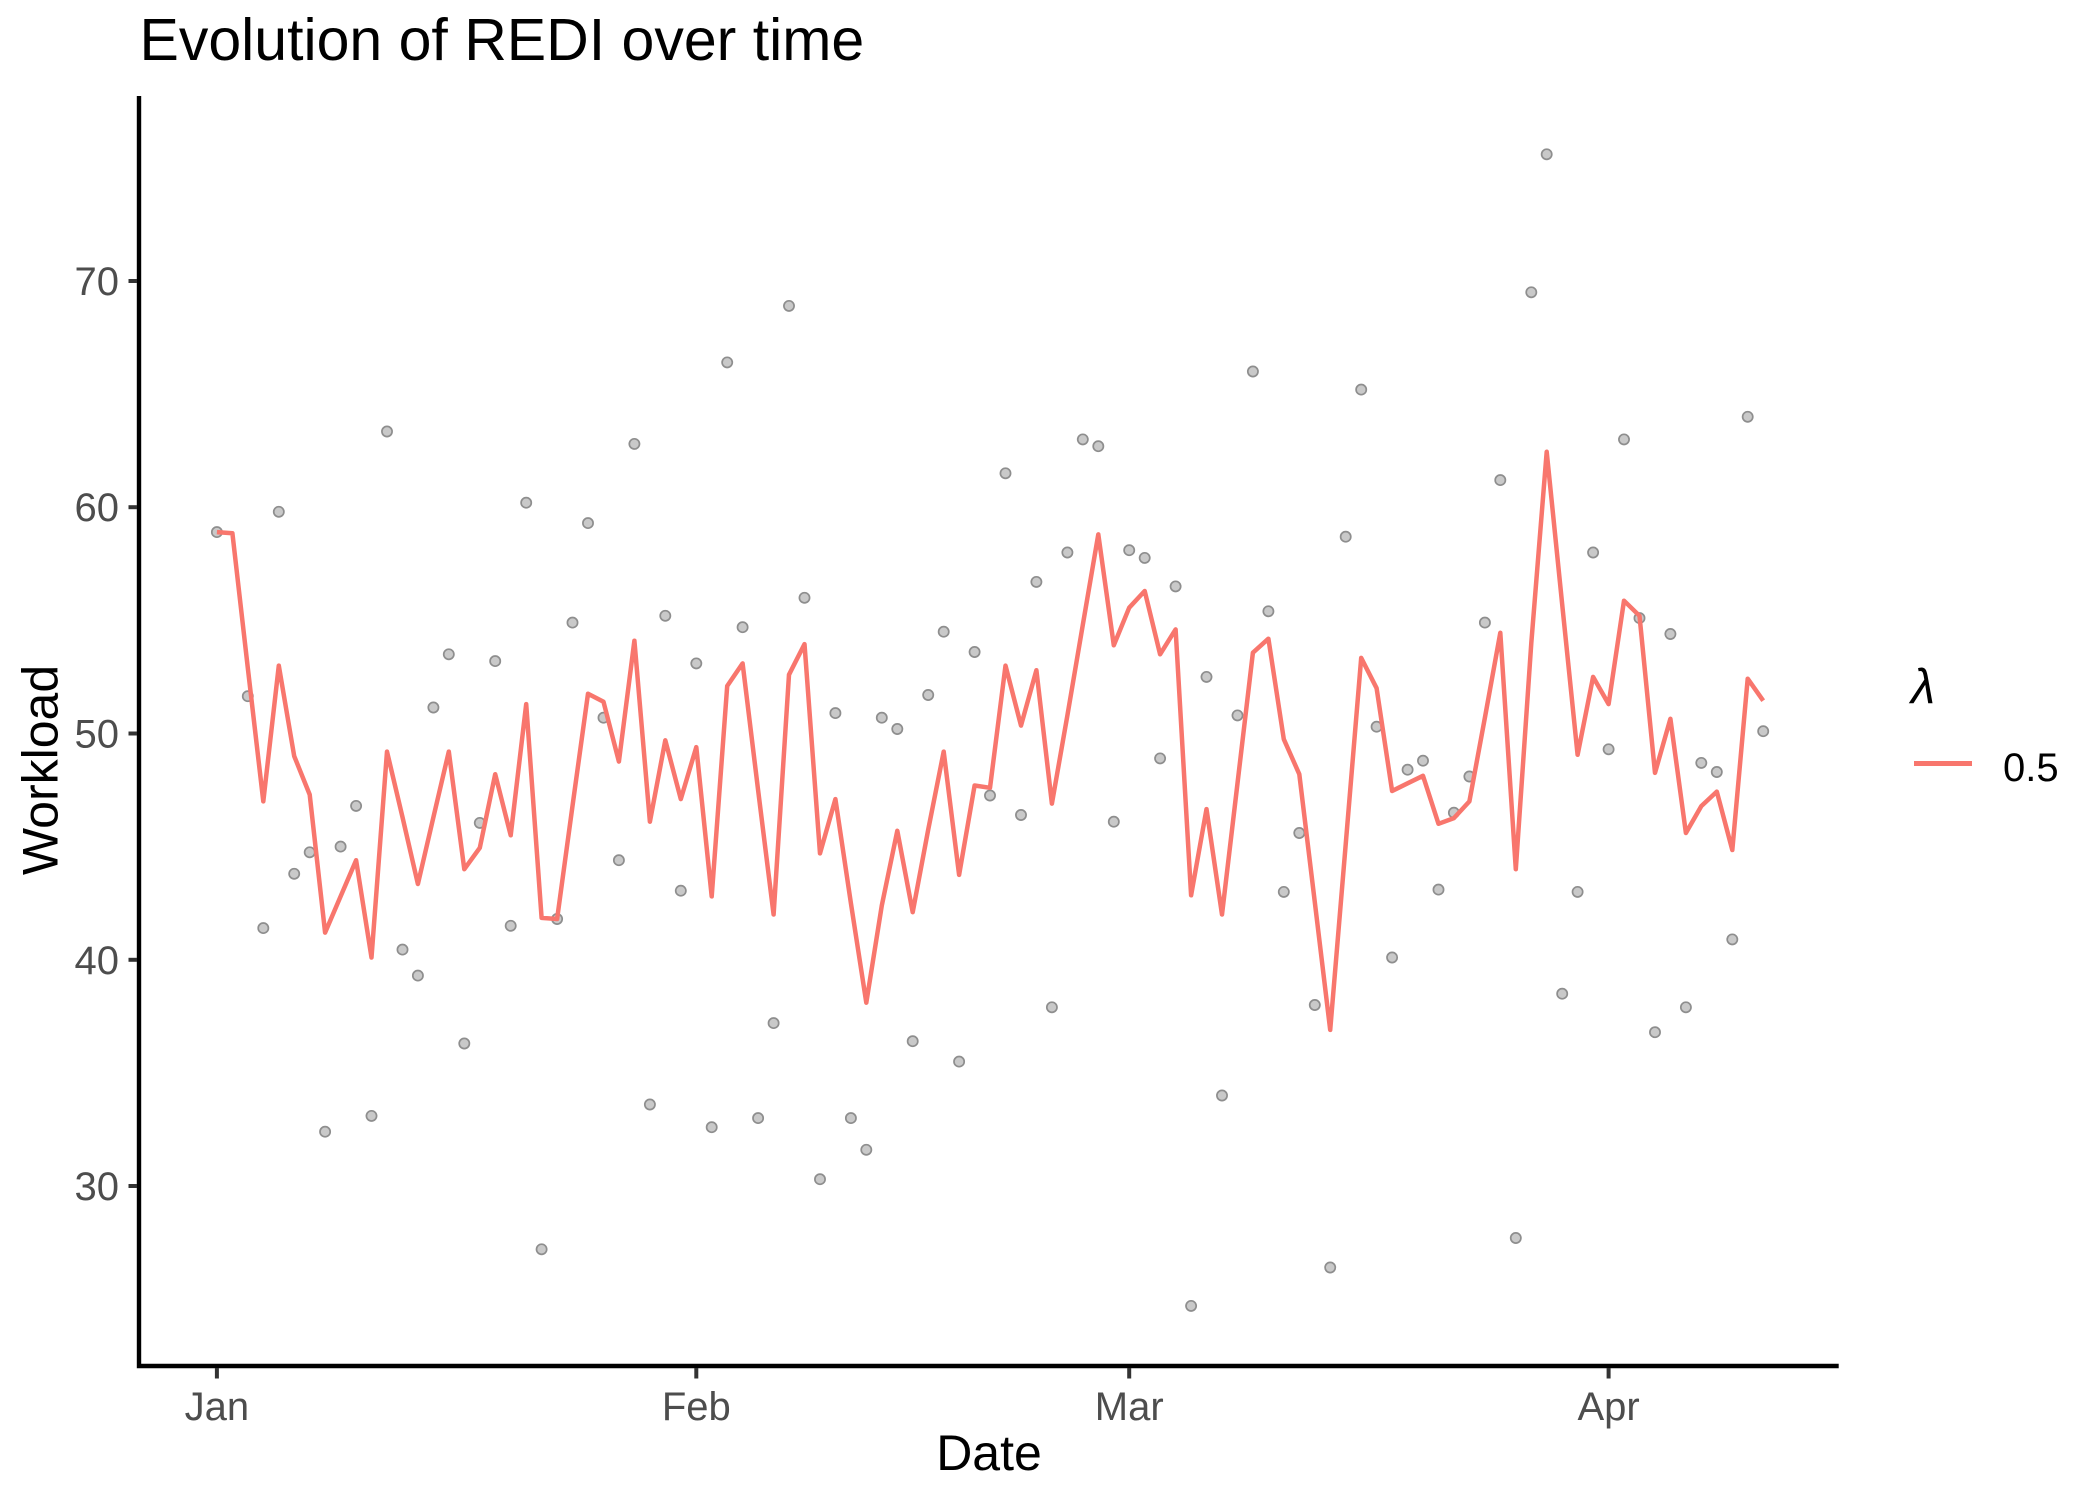  I want to click on svg-text: Feb, so click(696, 1407).